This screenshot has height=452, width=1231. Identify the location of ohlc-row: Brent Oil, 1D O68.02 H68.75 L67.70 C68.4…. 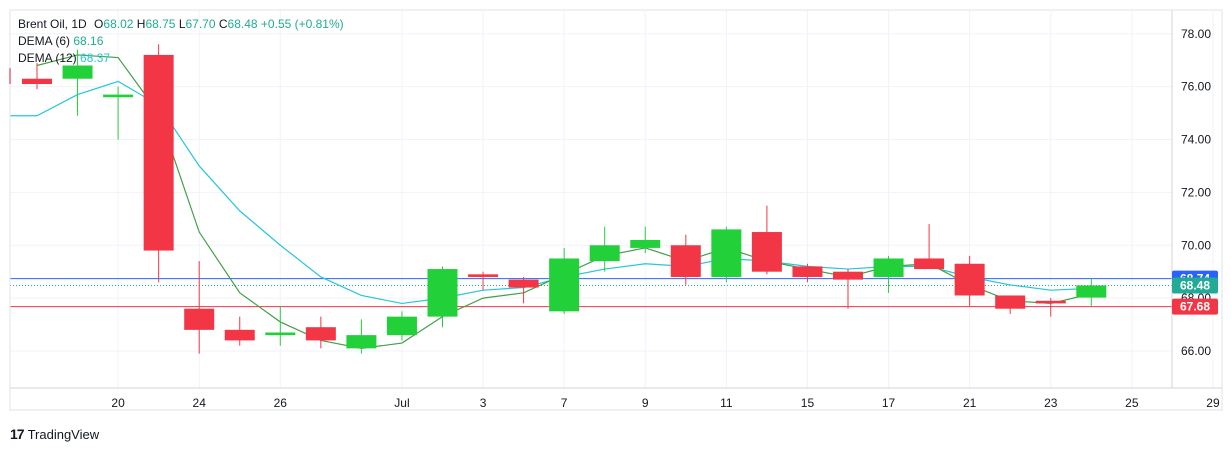
(181, 24).